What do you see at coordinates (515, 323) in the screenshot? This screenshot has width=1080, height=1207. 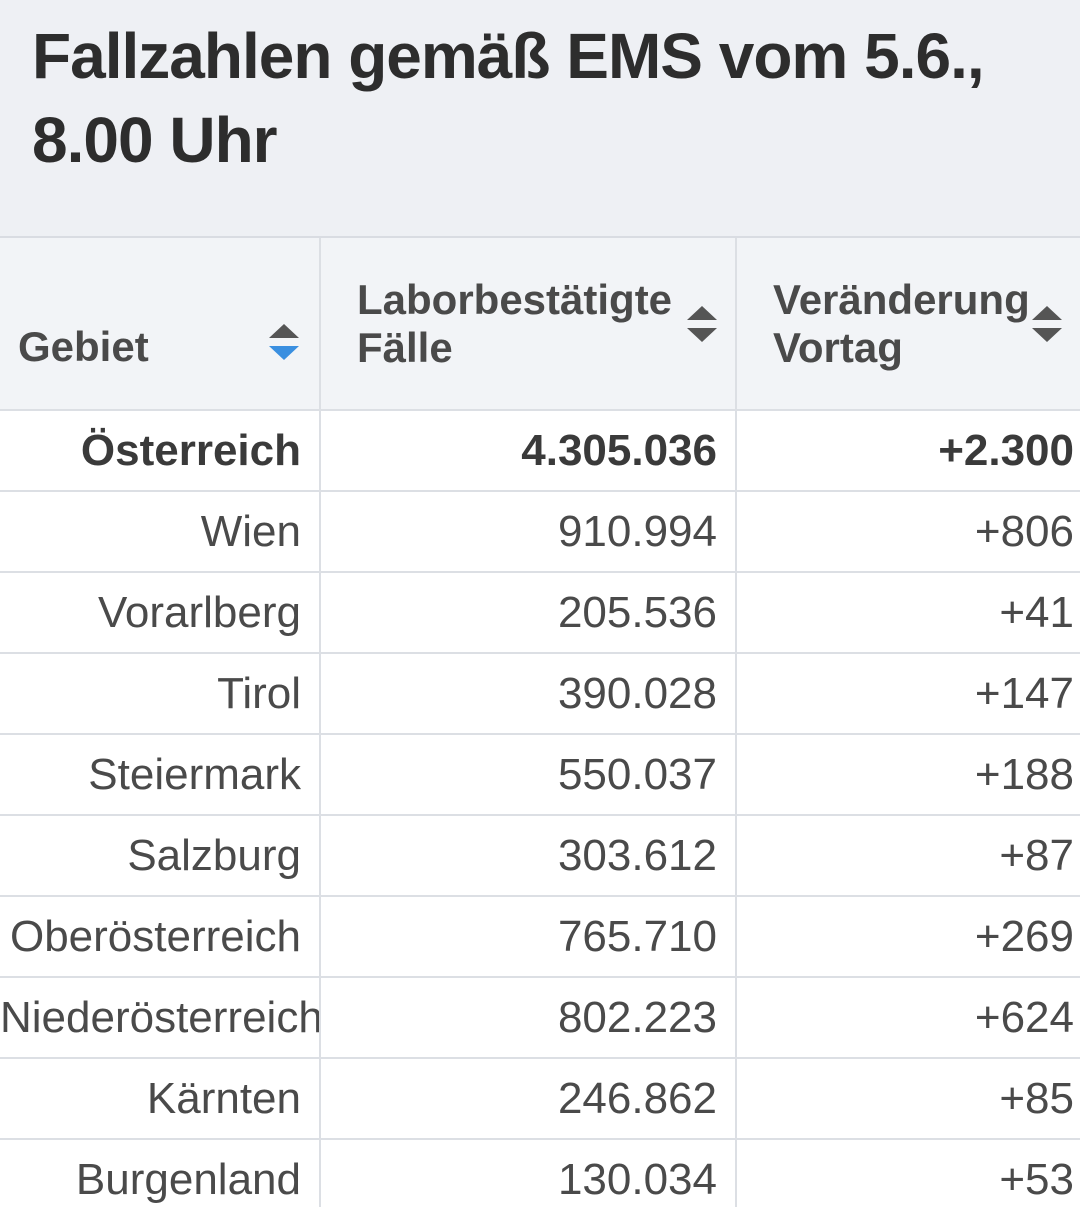 I see `column-header-label: Laborbestätigte Fälle` at bounding box center [515, 323].